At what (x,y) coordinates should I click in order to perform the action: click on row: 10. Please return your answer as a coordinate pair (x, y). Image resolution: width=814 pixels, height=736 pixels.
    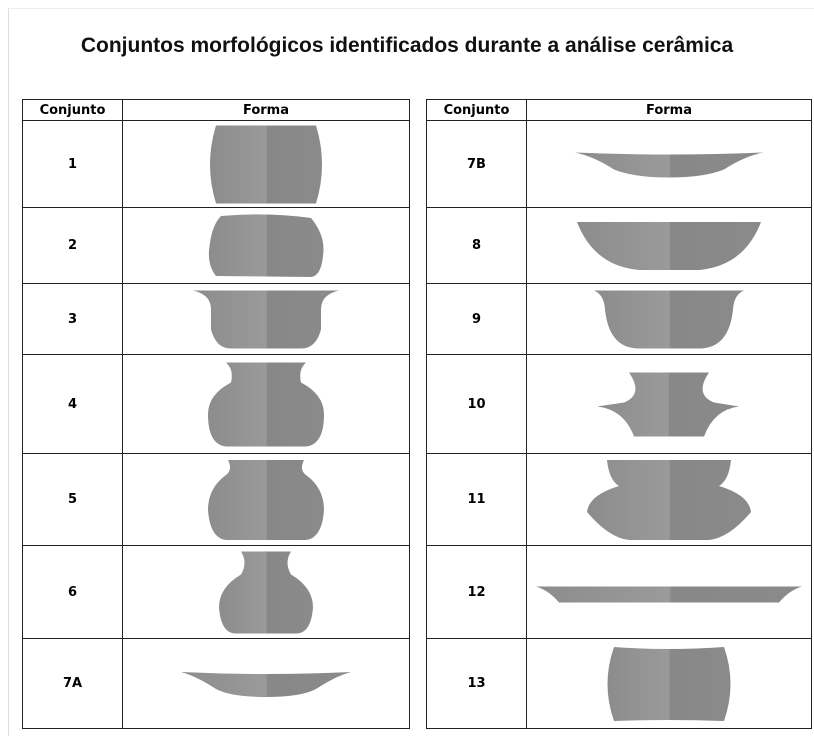
    Looking at the image, I should click on (619, 404).